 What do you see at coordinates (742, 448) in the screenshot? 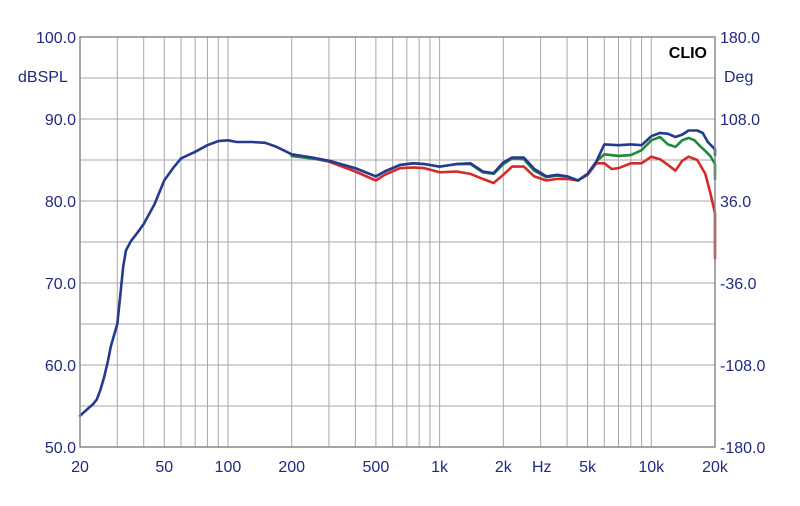
I see `y2-tick-label: -180.0` at bounding box center [742, 448].